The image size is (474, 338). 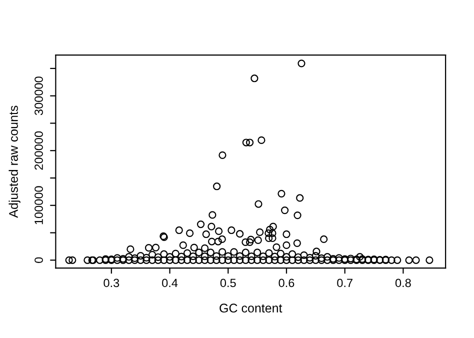 I want to click on x-tick-label: 0.3, so click(x=112, y=283).